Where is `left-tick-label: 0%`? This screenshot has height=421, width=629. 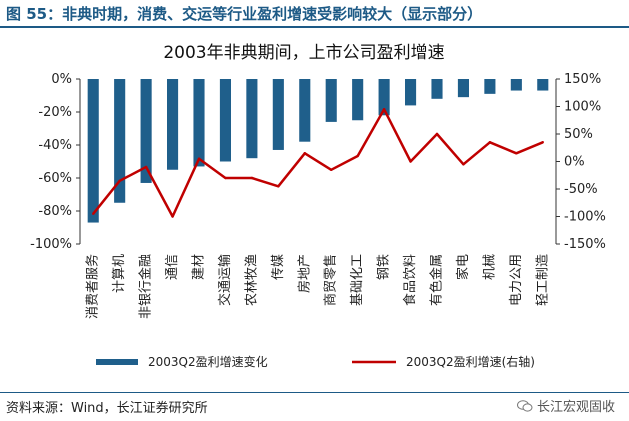
left-tick-label: 0% is located at coordinates (61, 79).